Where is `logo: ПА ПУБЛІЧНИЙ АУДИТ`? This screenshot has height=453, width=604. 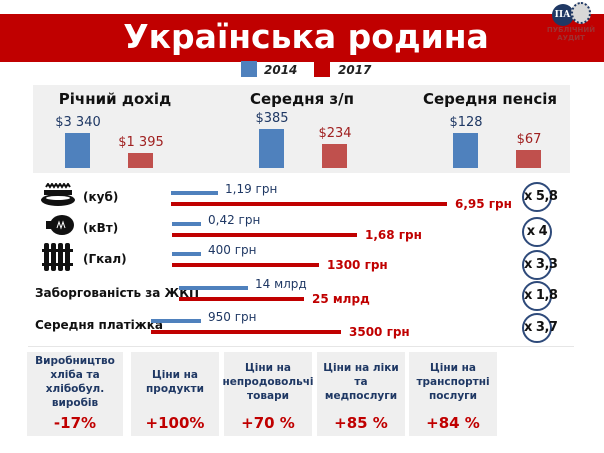 logo: ПА ПУБЛІЧНИЙ АУДИТ is located at coordinates (571, 31).